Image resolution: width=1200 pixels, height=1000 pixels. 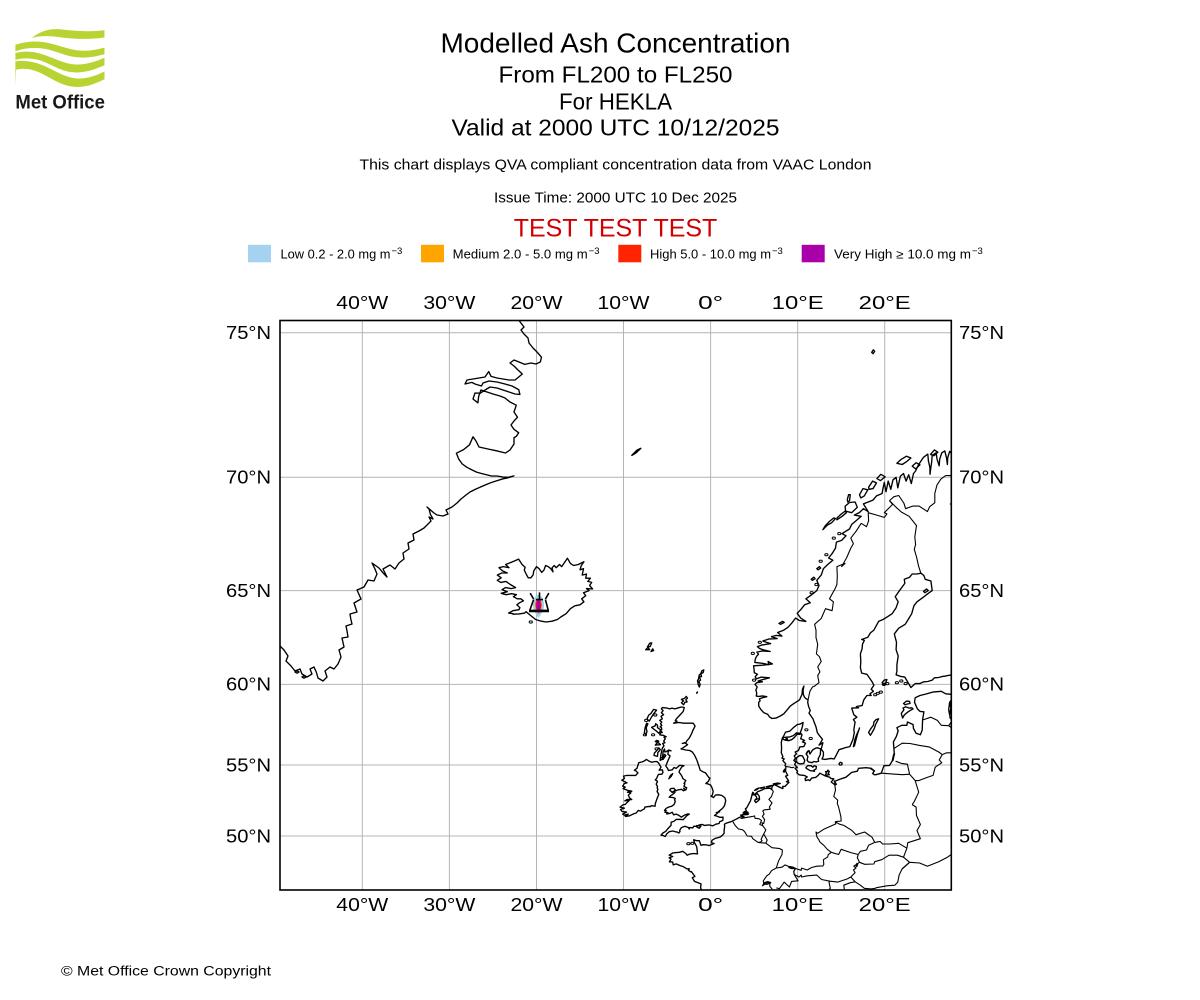 I want to click on svg-text: © Met Office Crown Copyright, so click(x=166, y=971).